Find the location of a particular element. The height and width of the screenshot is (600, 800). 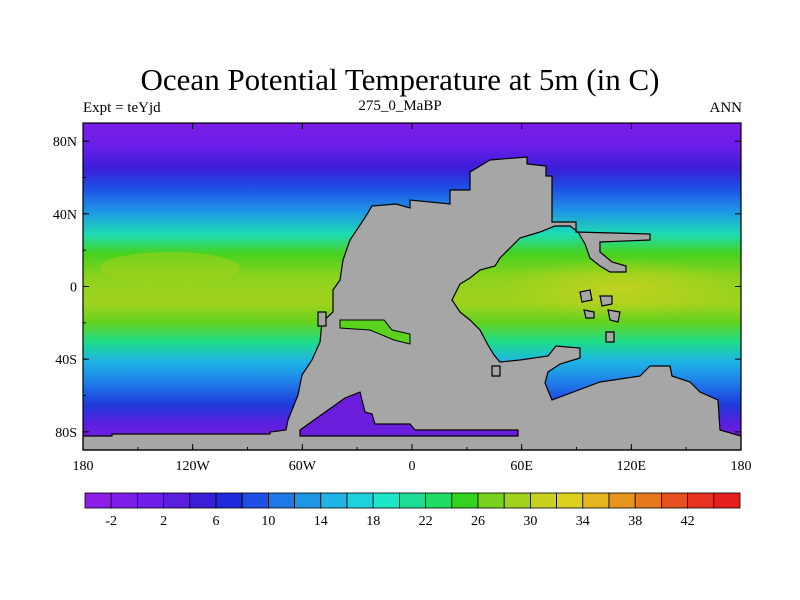

colorbar-label: 6 is located at coordinates (216, 521).